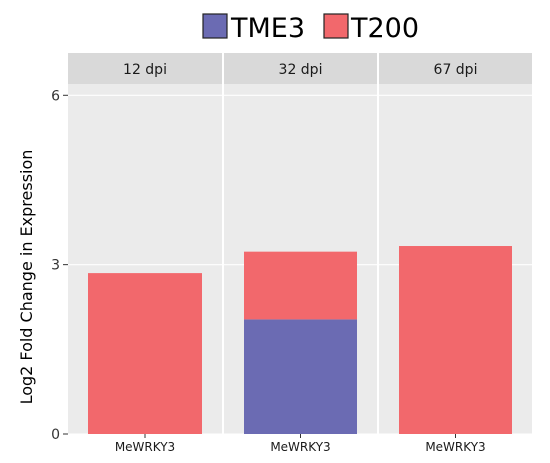  I want to click on y-tick-label-0: 0, so click(55, 435).